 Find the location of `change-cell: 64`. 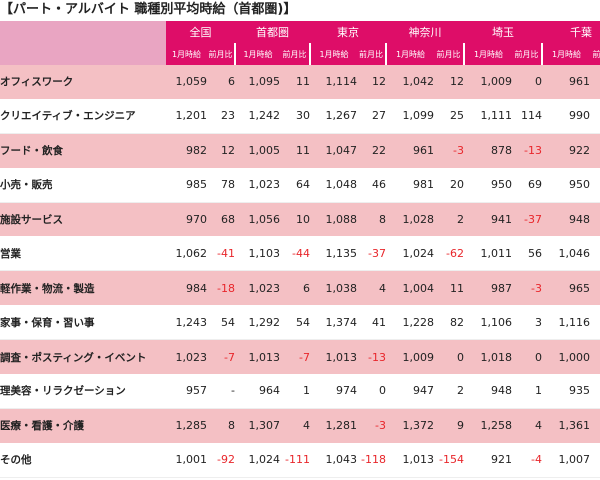

change-cell: 64 is located at coordinates (295, 185).